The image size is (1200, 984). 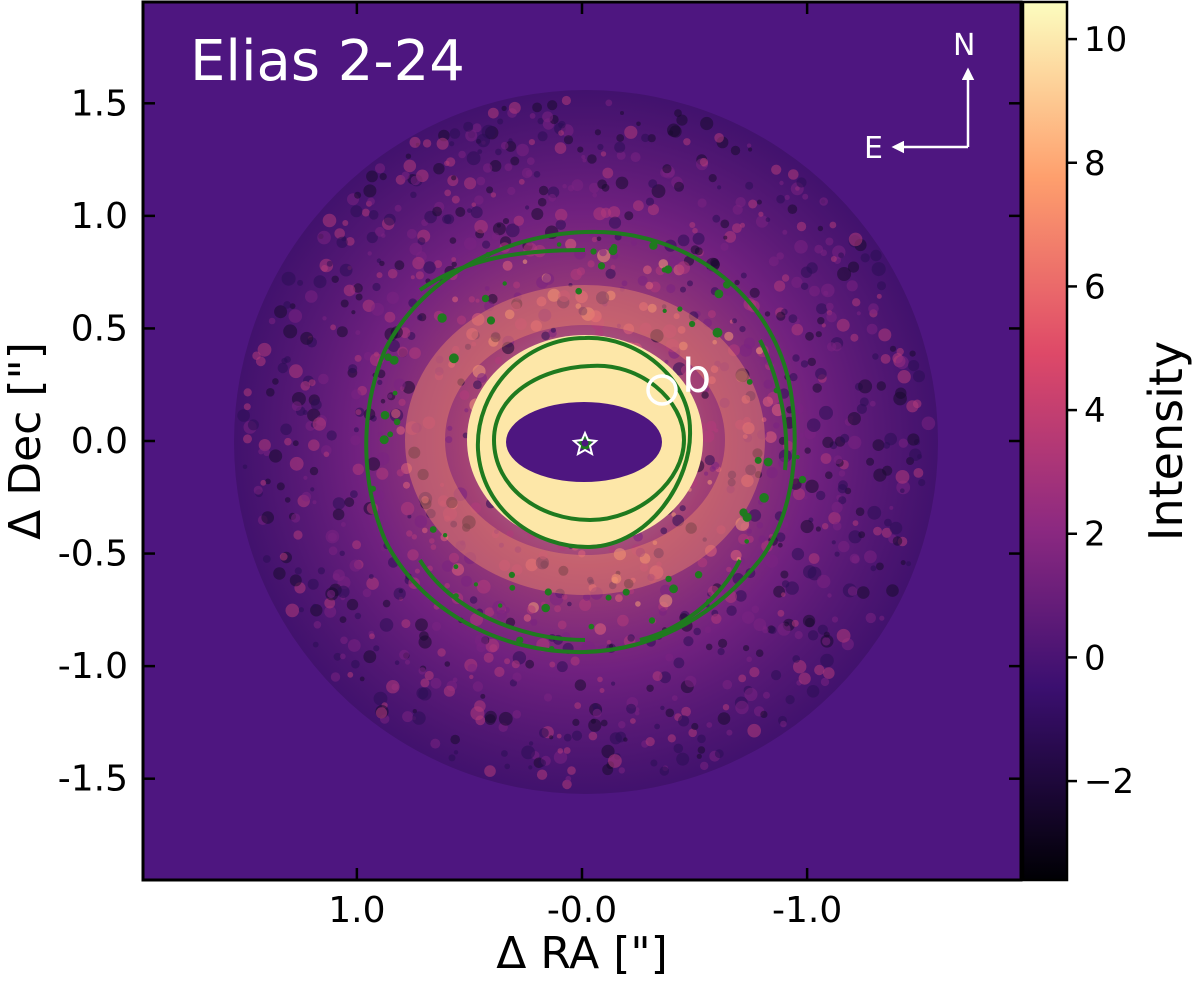 What do you see at coordinates (807, 910) in the screenshot?
I see `x-tick-label: -1.0` at bounding box center [807, 910].